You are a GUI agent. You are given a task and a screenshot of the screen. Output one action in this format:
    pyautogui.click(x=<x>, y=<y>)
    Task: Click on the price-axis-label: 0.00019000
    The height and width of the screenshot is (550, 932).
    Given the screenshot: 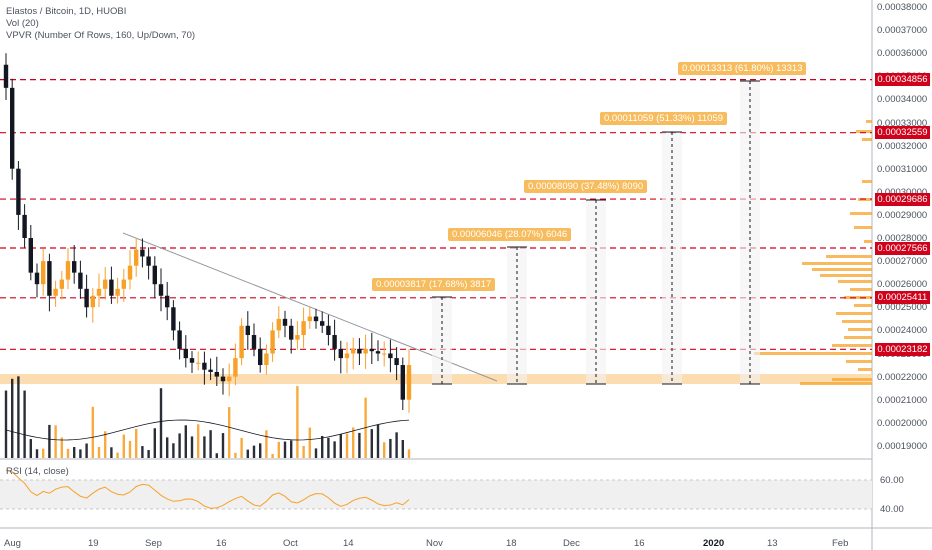 What is the action you would take?
    pyautogui.click(x=902, y=446)
    